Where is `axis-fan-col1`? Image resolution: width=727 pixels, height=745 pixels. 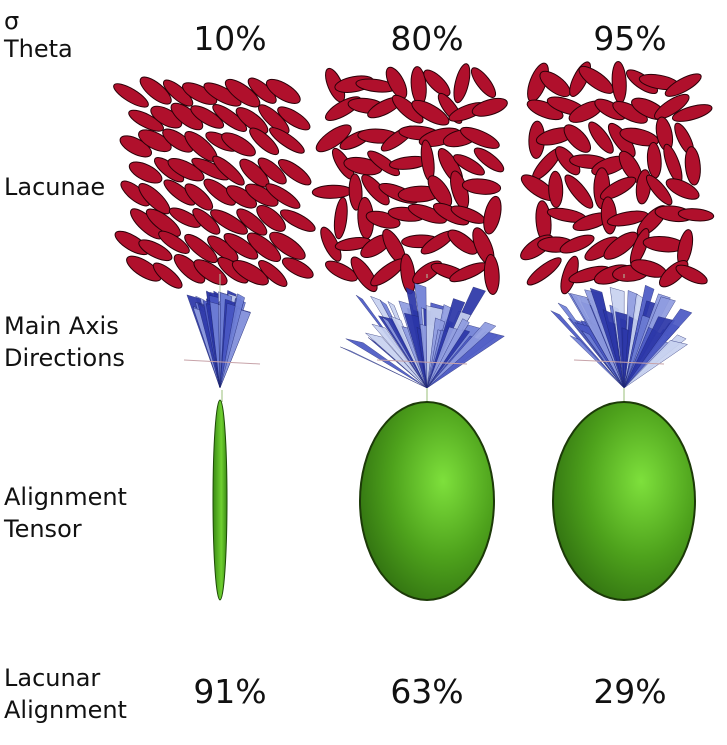
axis-fan-col1 is located at coordinates (222, 339).